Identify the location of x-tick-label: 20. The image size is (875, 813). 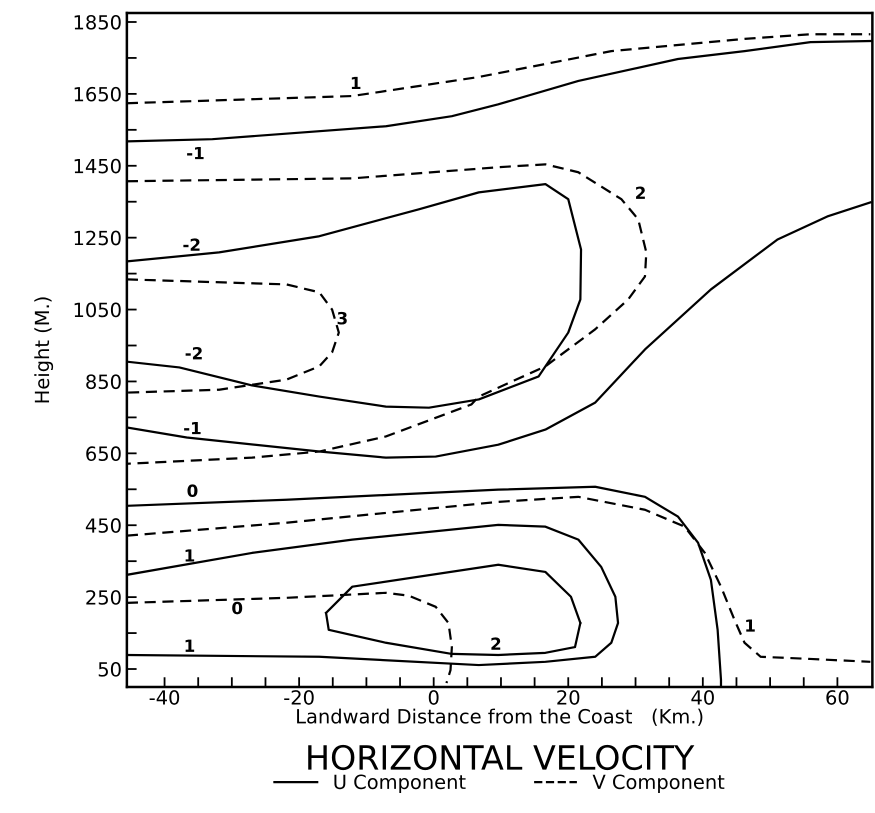
(568, 697).